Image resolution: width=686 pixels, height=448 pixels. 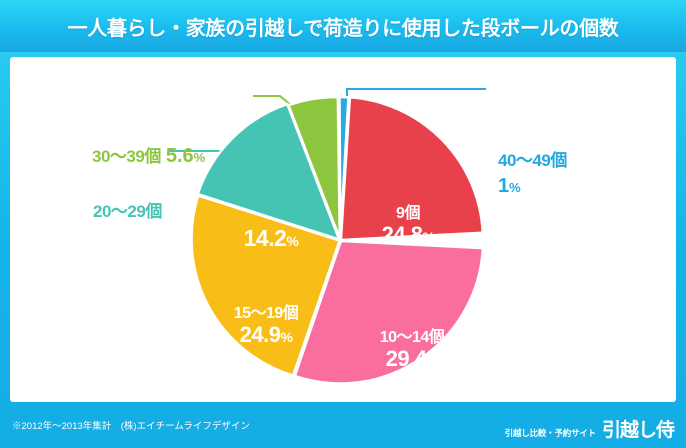 What do you see at coordinates (550, 433) in the screenshot?
I see `brand-tagline: 引越し比較・予約サイト` at bounding box center [550, 433].